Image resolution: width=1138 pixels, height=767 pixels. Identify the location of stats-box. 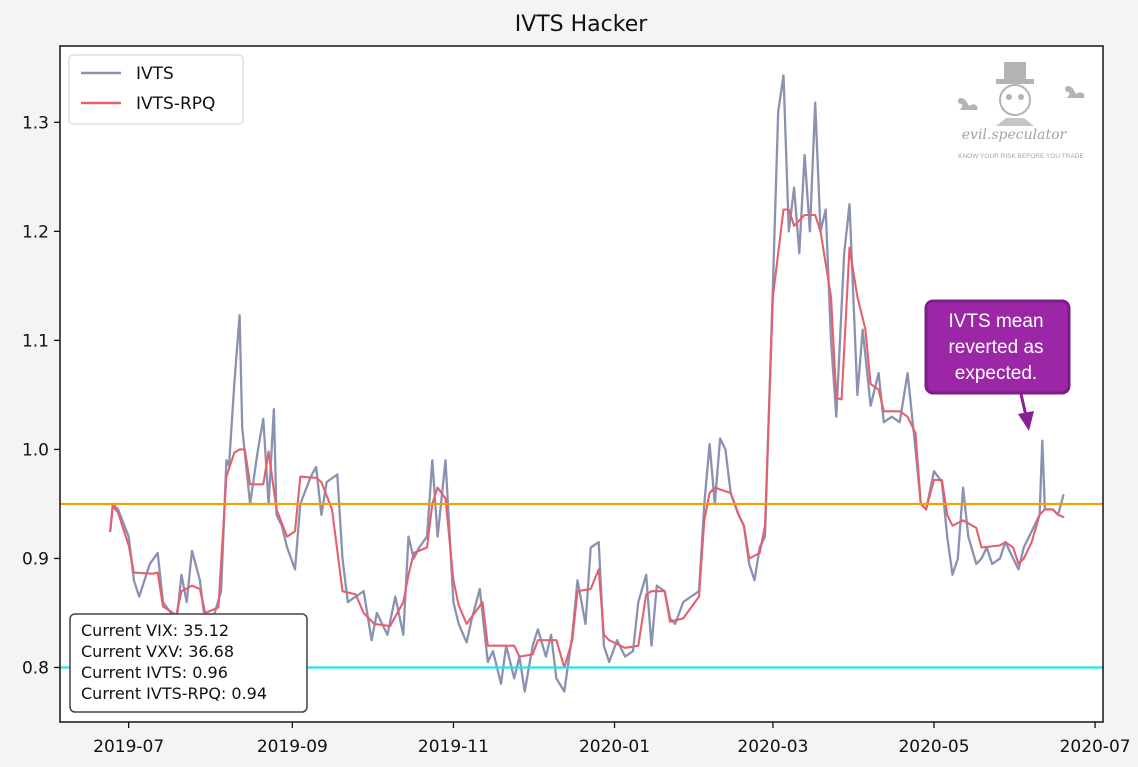
(188, 663).